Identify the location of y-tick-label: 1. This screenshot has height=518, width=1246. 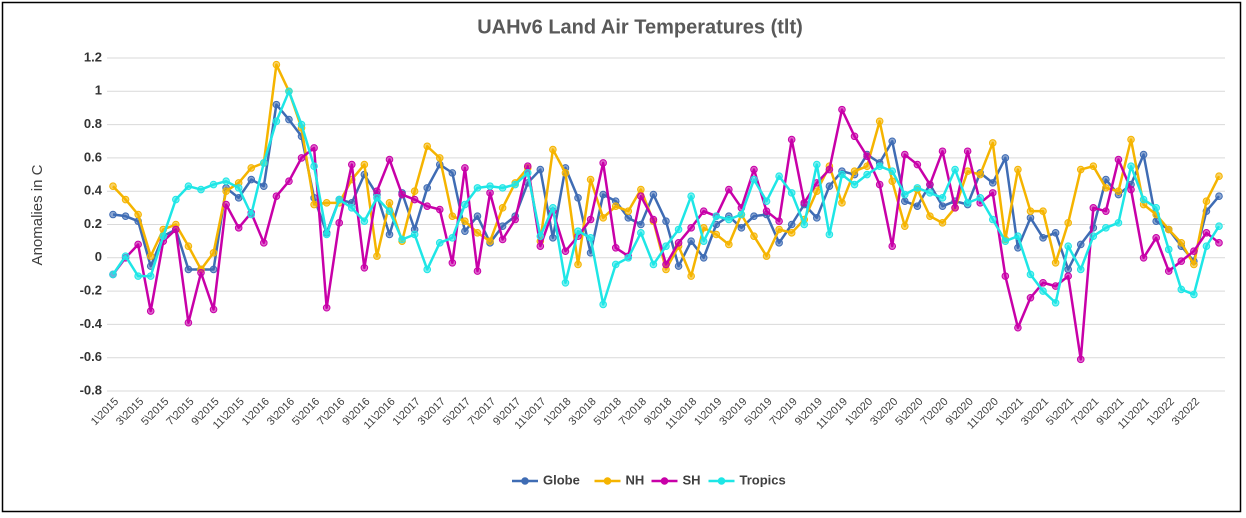
(98, 90).